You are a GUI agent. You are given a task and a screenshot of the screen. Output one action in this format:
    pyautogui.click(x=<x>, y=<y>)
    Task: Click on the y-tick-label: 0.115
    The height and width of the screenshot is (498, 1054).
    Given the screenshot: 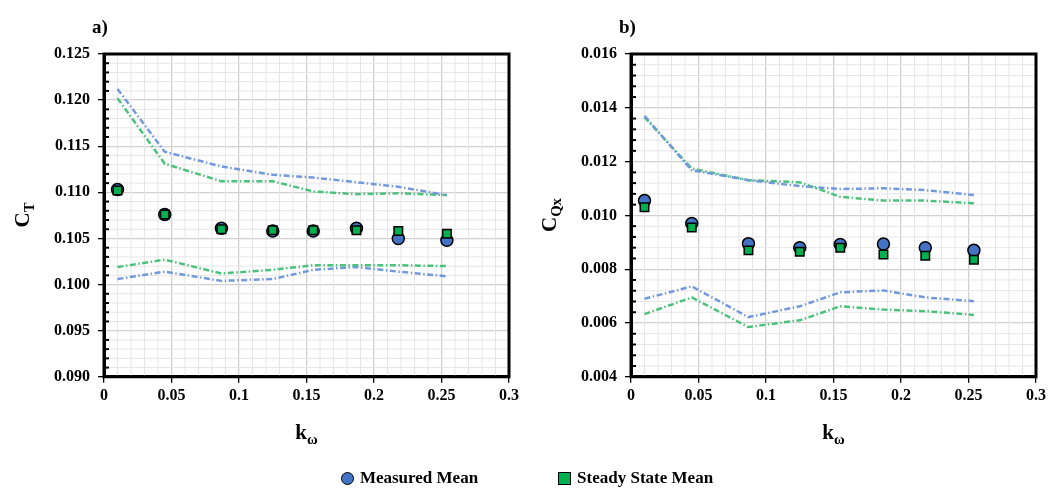 What is the action you would take?
    pyautogui.click(x=72, y=145)
    